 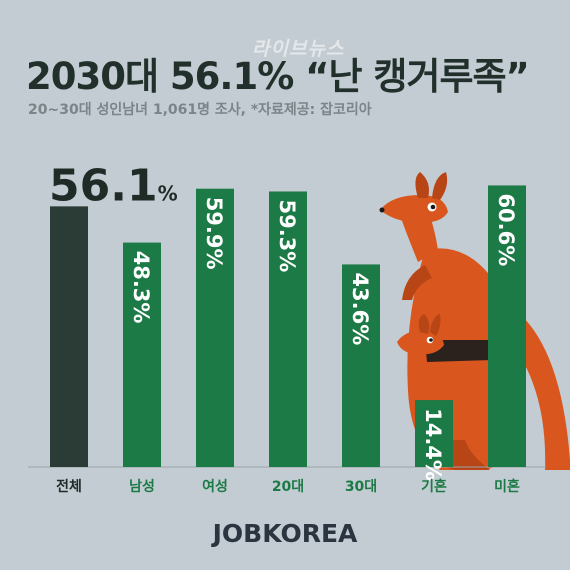 I want to click on value-label-1: 48.3%, so click(x=141, y=287).